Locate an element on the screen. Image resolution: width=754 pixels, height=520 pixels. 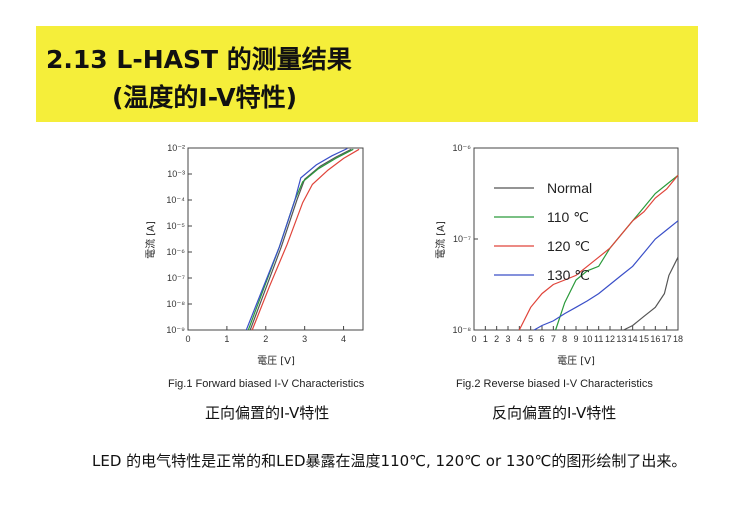
y-tick-label: 10⁻⁵ is located at coordinates (176, 226).